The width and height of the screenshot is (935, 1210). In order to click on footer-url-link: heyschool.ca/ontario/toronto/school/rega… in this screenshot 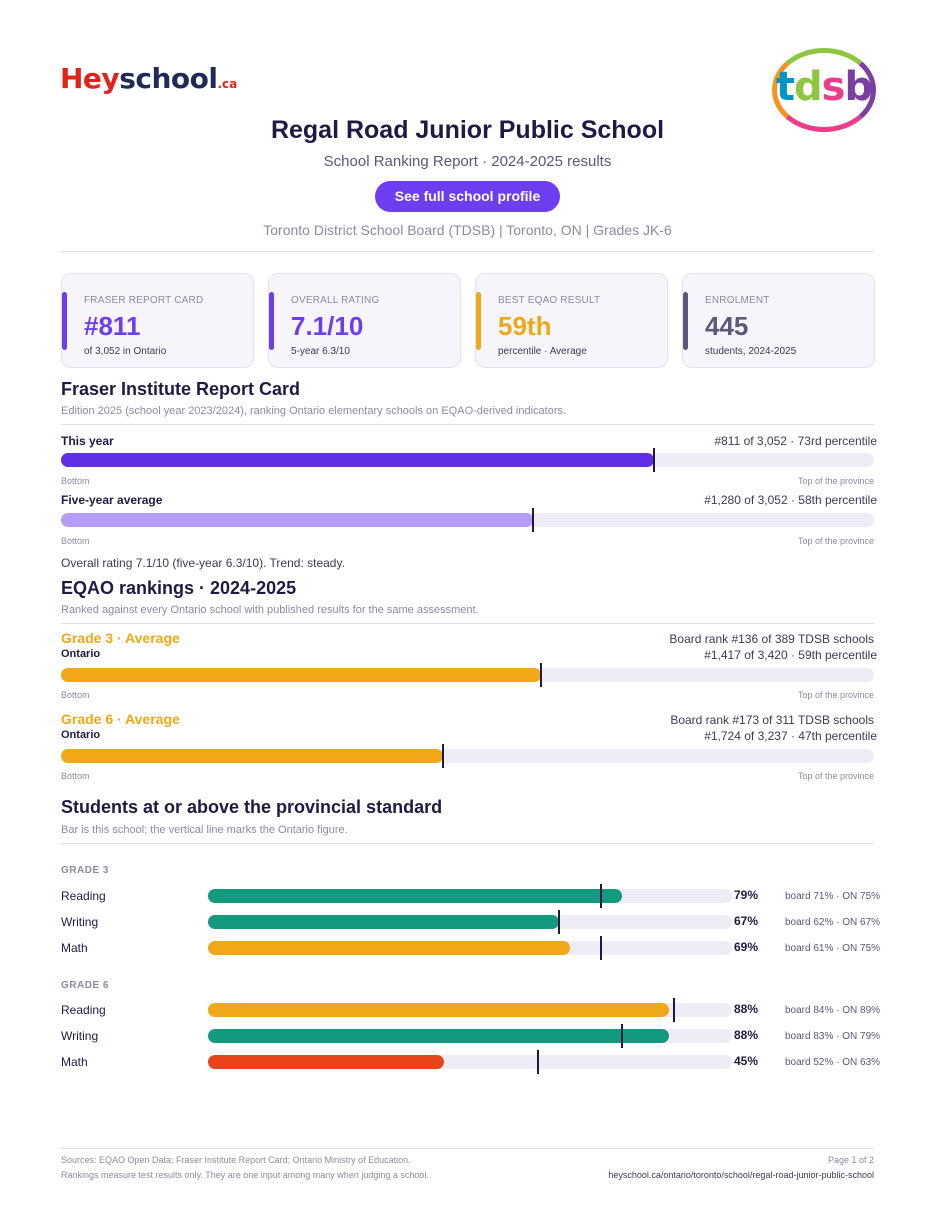, I will do `click(741, 1175)`.